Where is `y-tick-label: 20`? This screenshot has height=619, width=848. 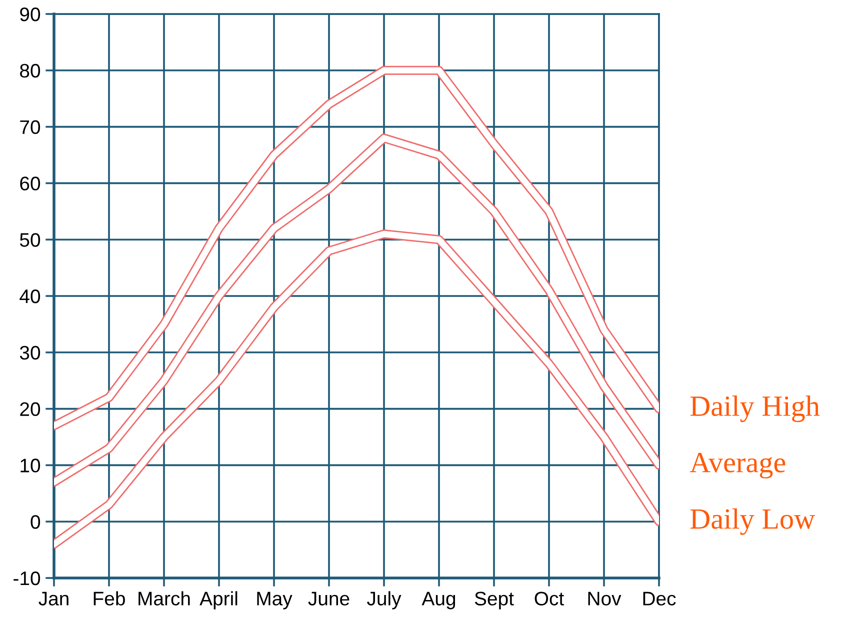
y-tick-label: 20 is located at coordinates (30, 409).